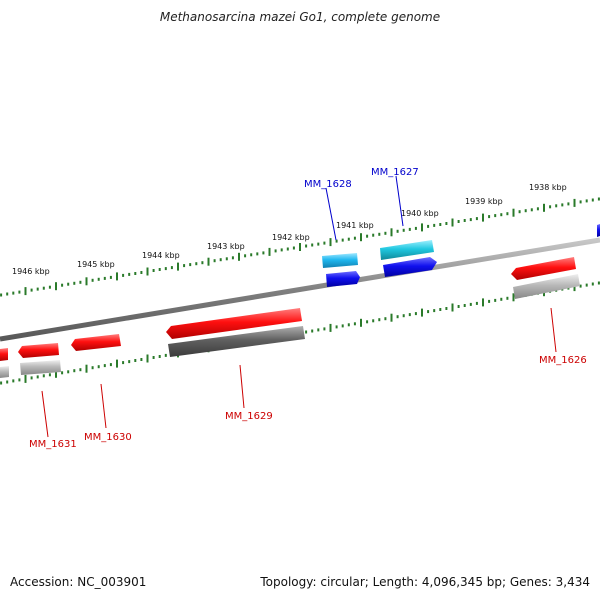 This screenshot has height=600, width=600. I want to click on feature-mm1631-gene, so click(38, 350).